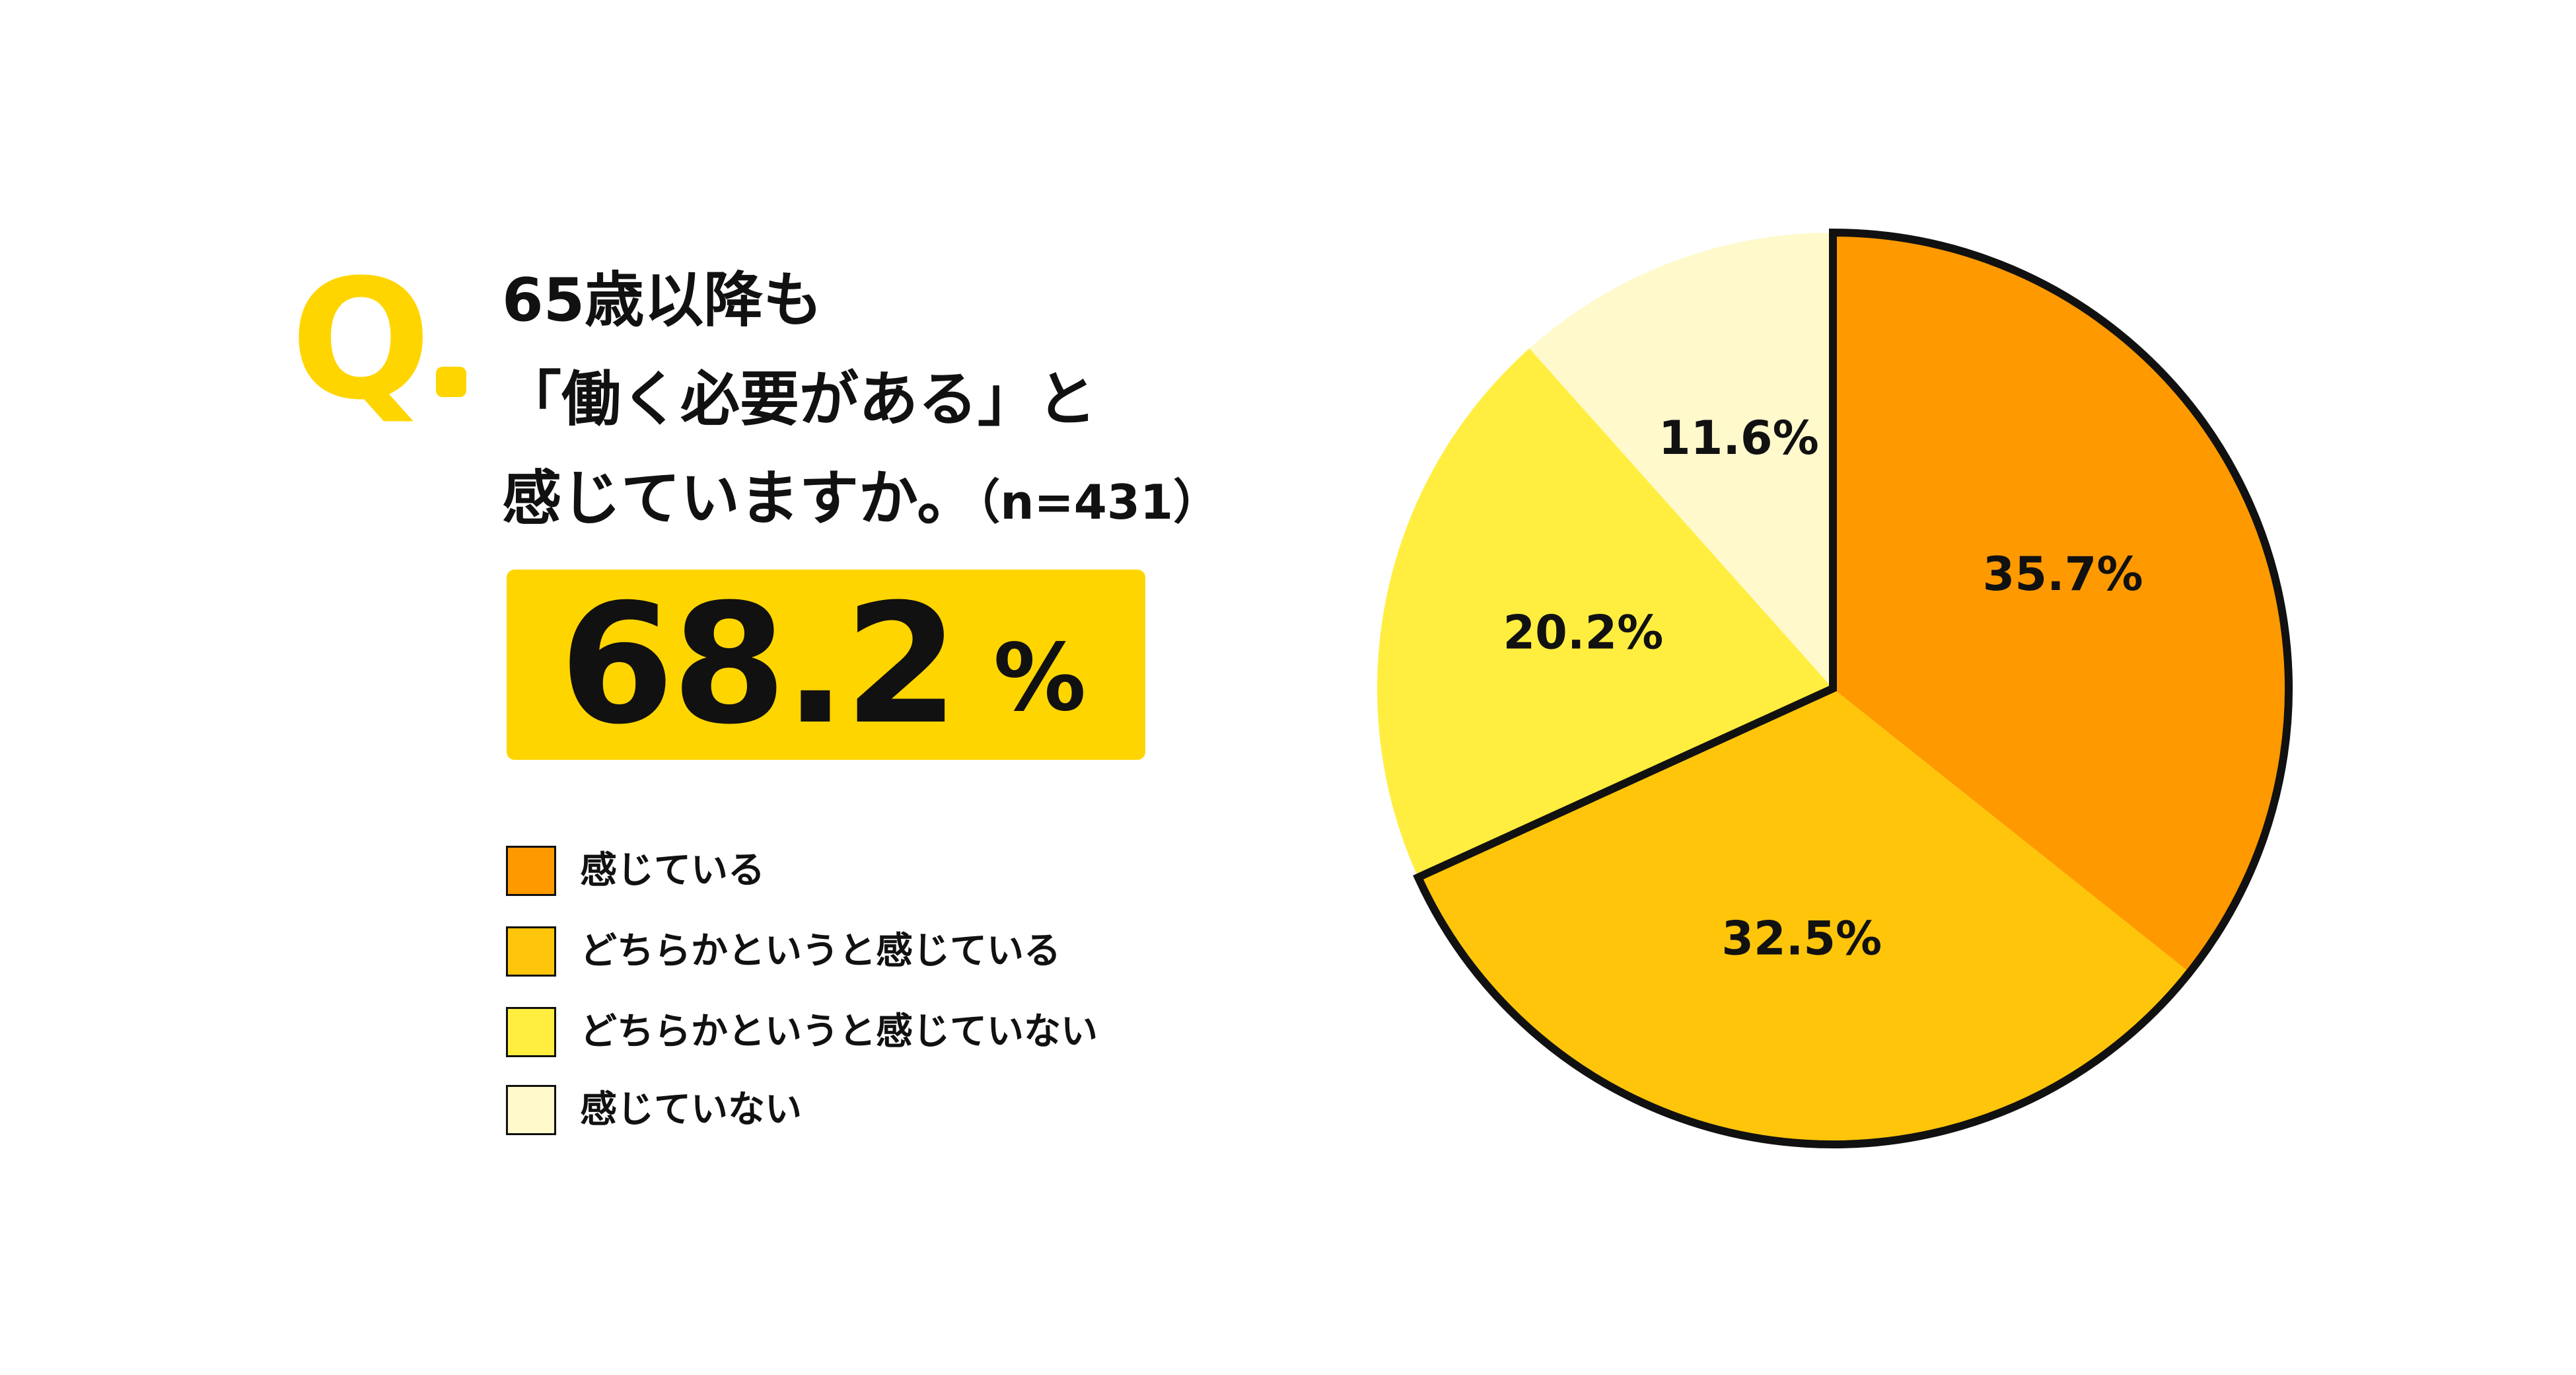  What do you see at coordinates (361, 340) in the screenshot?
I see `question-mark-icon: Q` at bounding box center [361, 340].